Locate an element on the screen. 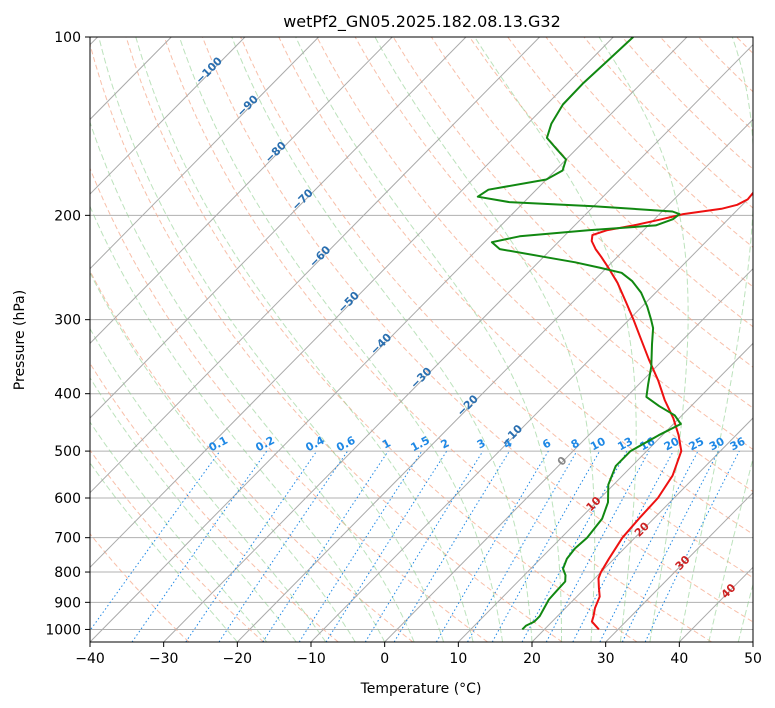  chart-title: wetPf2_GN05.2025.182.08.13.G32 is located at coordinates (422, 22).